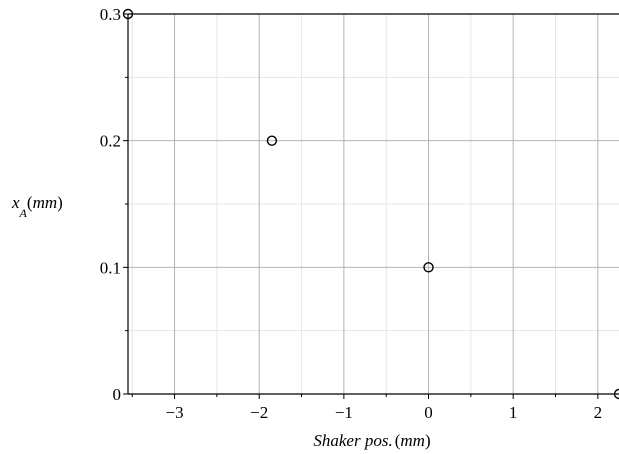 The height and width of the screenshot is (454, 619). Describe the element at coordinates (37, 206) in the screenshot. I see `y-axis-label: xA(mm)` at that location.